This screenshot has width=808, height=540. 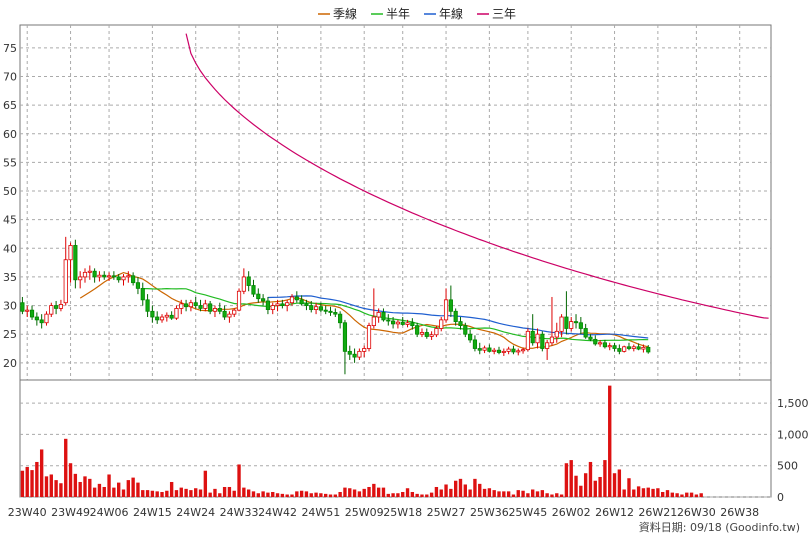 I want to click on x-tick-label: 23W40, so click(x=27, y=512).